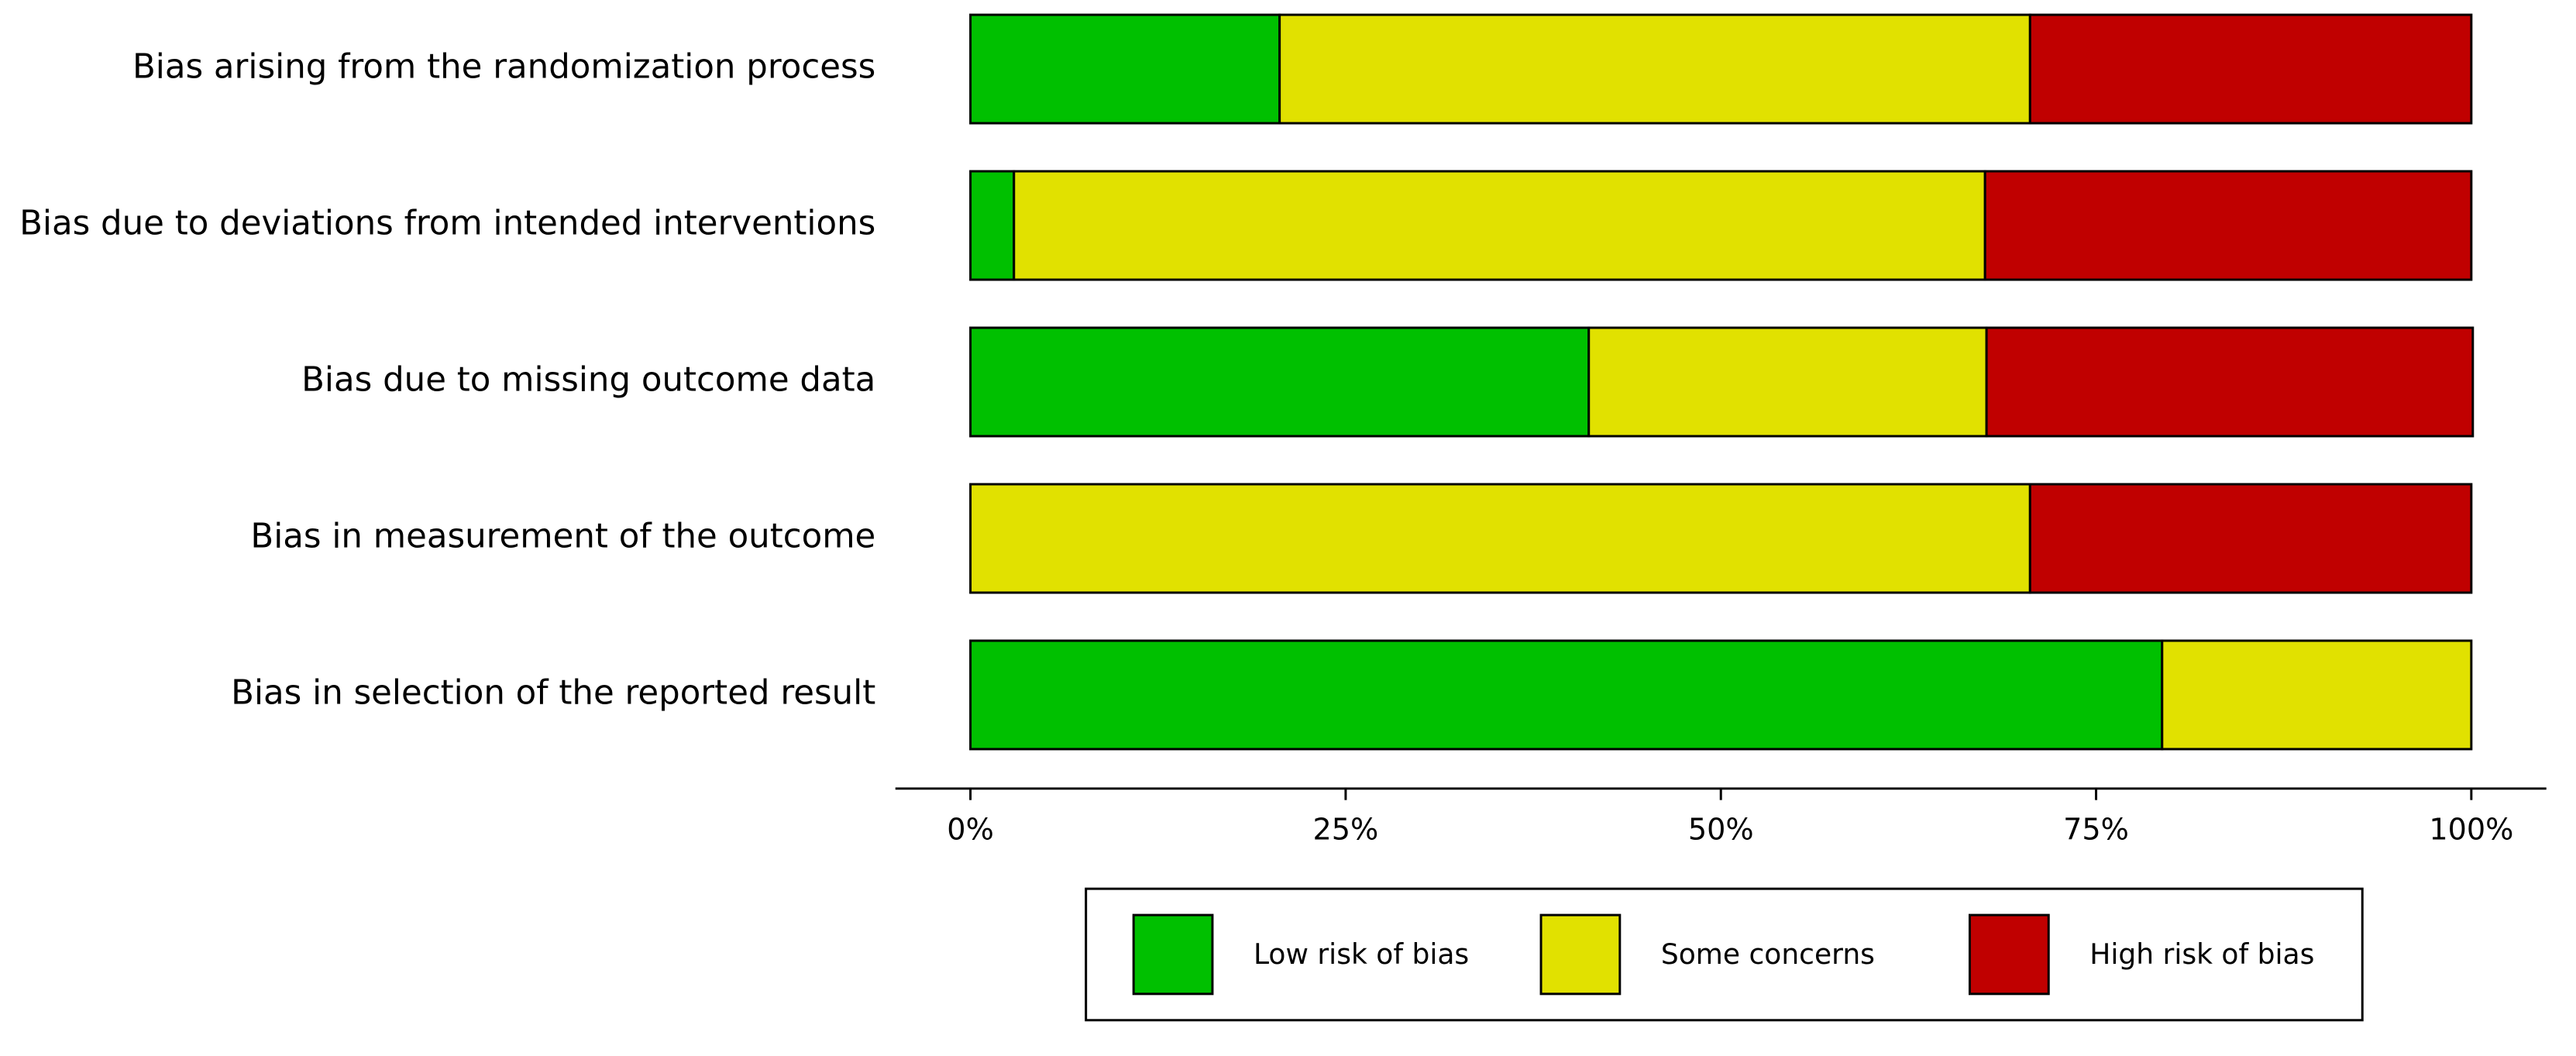  Describe the element at coordinates (2096, 829) in the screenshot. I see `x-tick-label: 75%` at that location.